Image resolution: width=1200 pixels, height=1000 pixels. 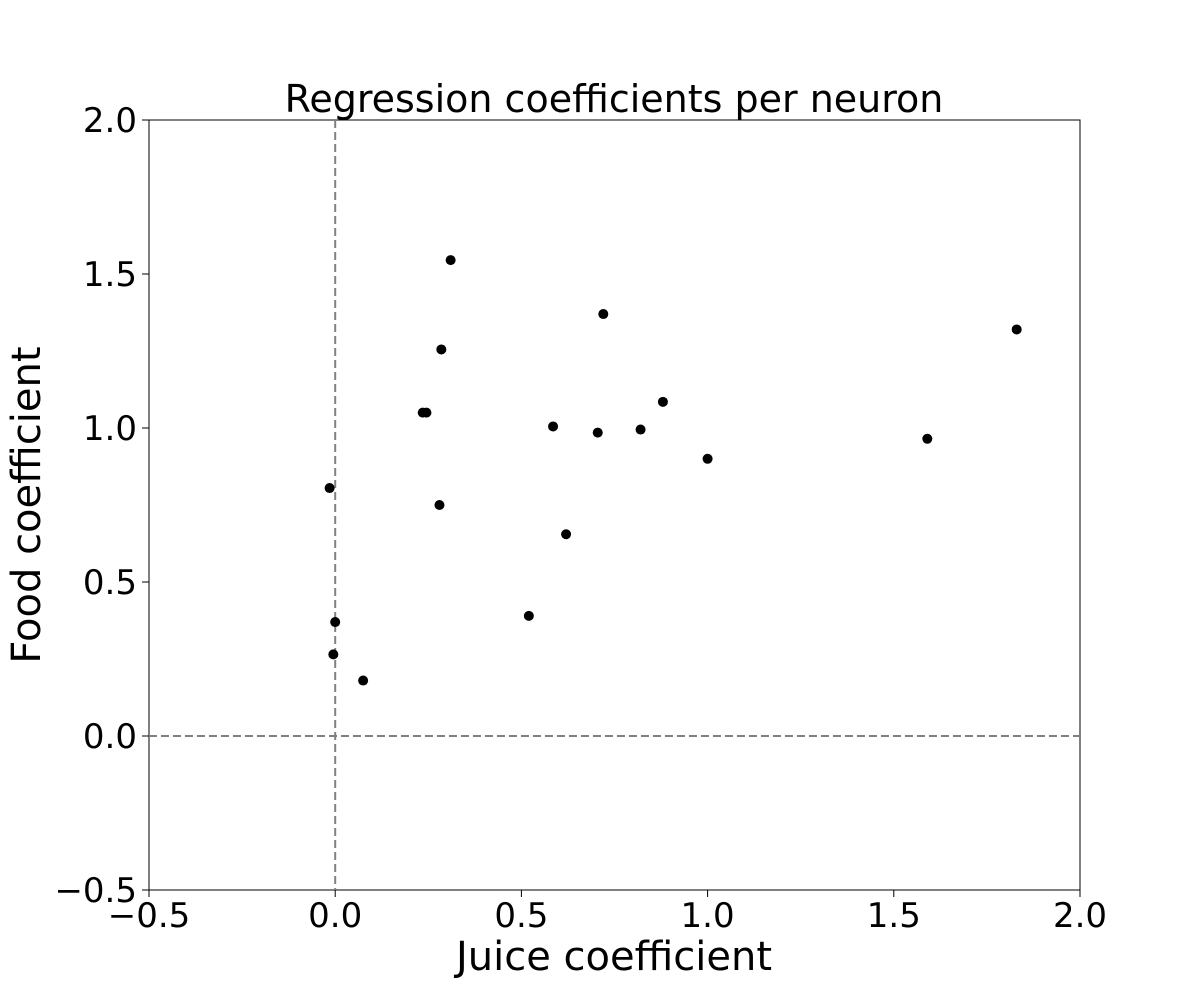 I want to click on x-axis-label: Juice coefficient, so click(x=612, y=957).